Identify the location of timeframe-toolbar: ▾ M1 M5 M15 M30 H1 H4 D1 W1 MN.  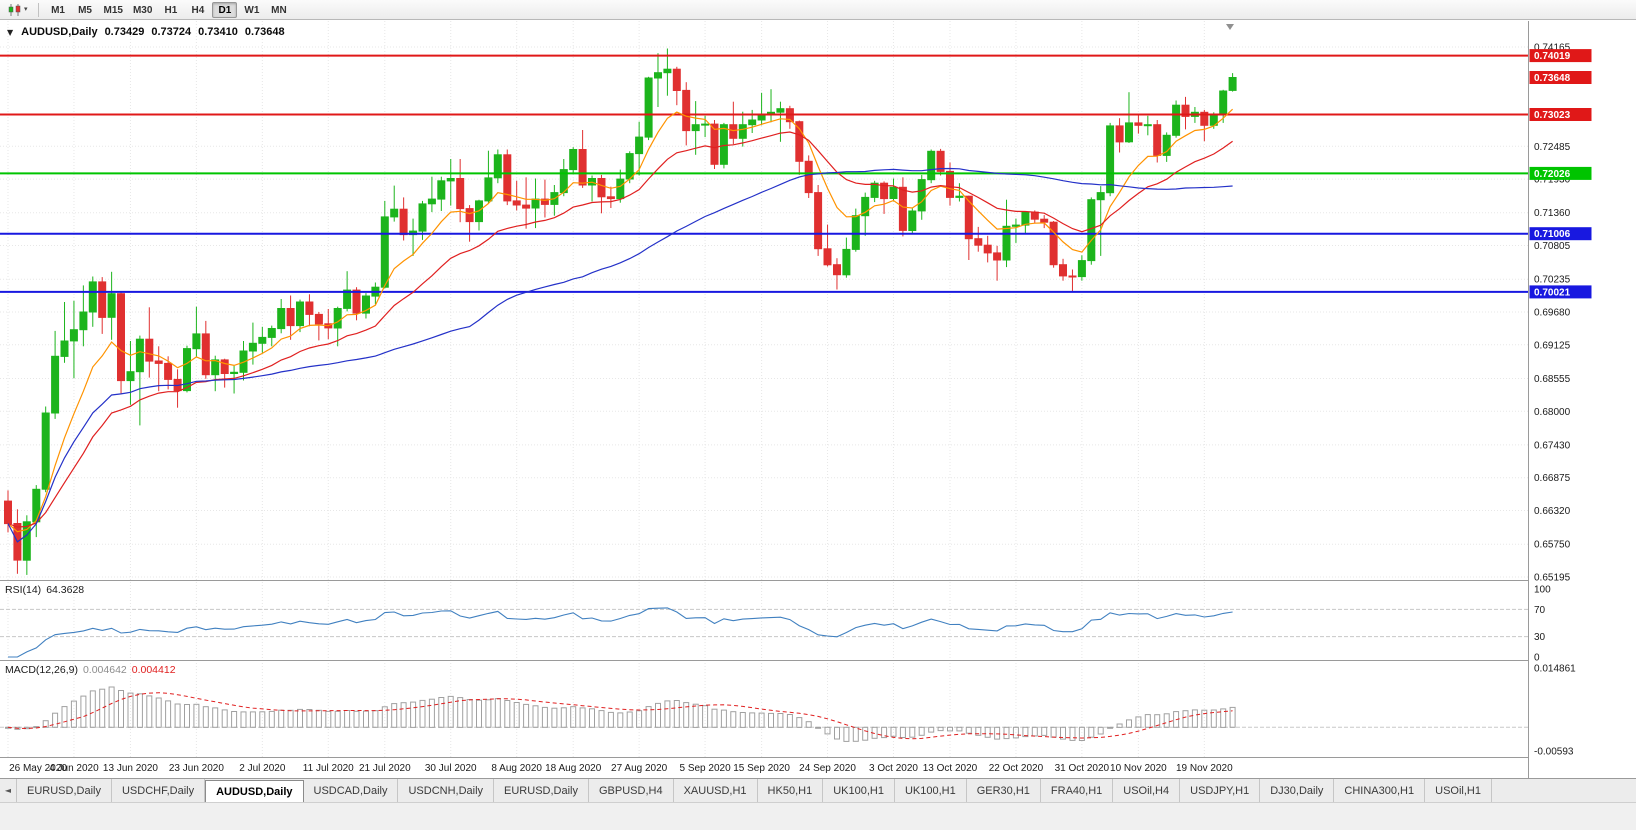
(818, 10).